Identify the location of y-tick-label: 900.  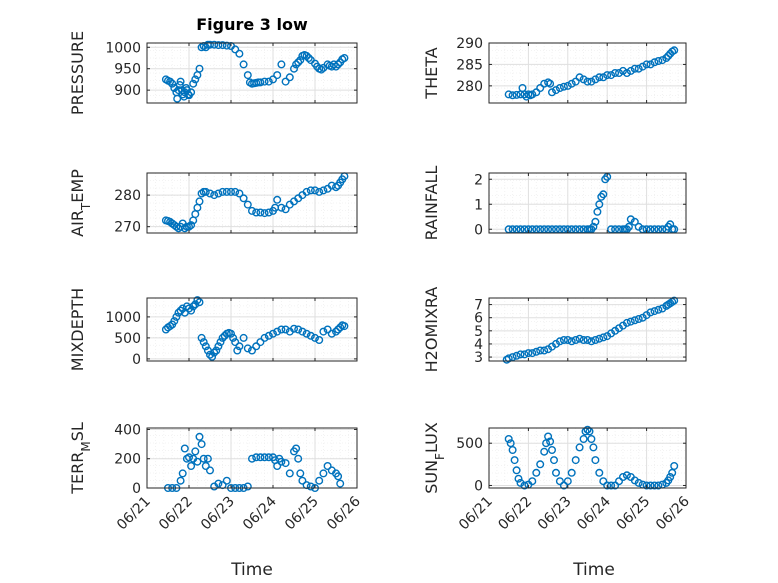
(127, 91).